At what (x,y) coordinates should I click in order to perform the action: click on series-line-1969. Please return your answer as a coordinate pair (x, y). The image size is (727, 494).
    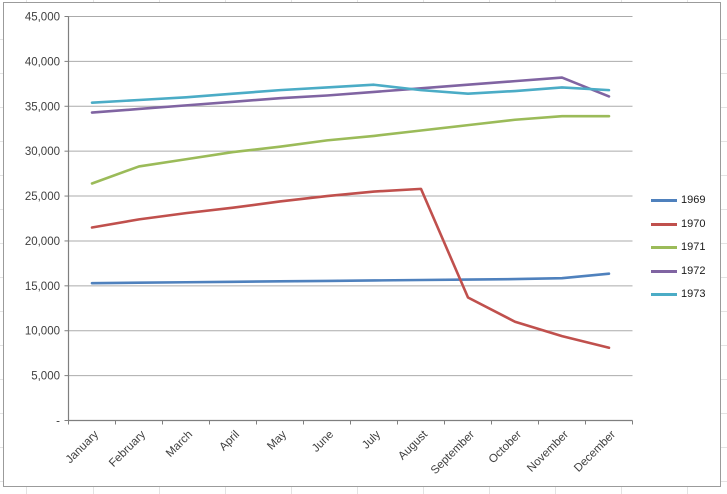
    Looking at the image, I should click on (350, 278).